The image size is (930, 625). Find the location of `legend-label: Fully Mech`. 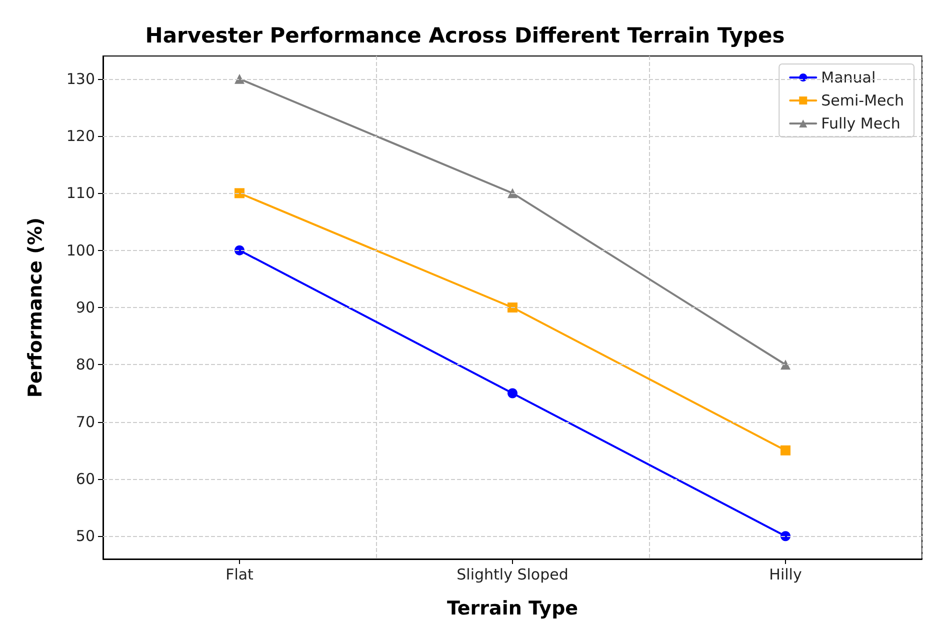

legend-label: Fully Mech is located at coordinates (860, 123).